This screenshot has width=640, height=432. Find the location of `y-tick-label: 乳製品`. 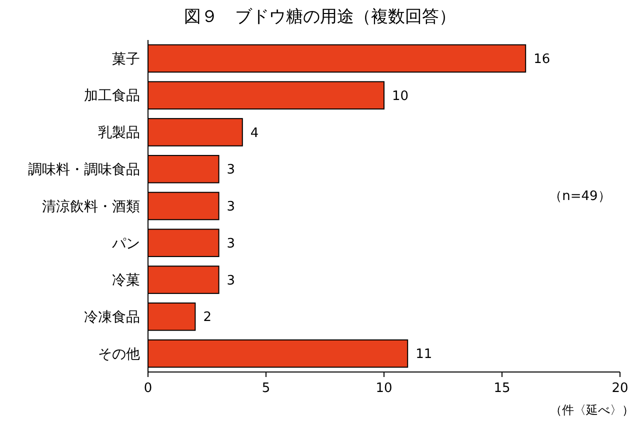

y-tick-label: 乳製品 is located at coordinates (119, 133).